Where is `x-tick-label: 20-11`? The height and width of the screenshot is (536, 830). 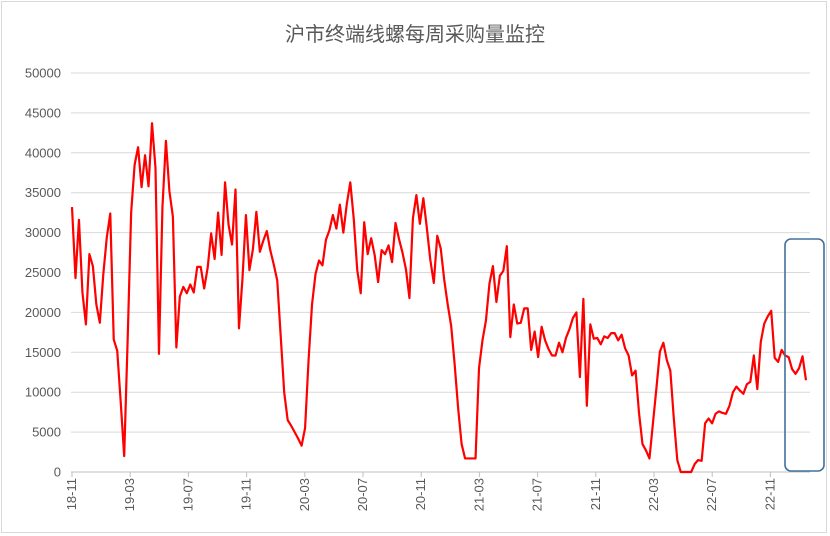
x-tick-label: 20-11 is located at coordinates (420, 494).